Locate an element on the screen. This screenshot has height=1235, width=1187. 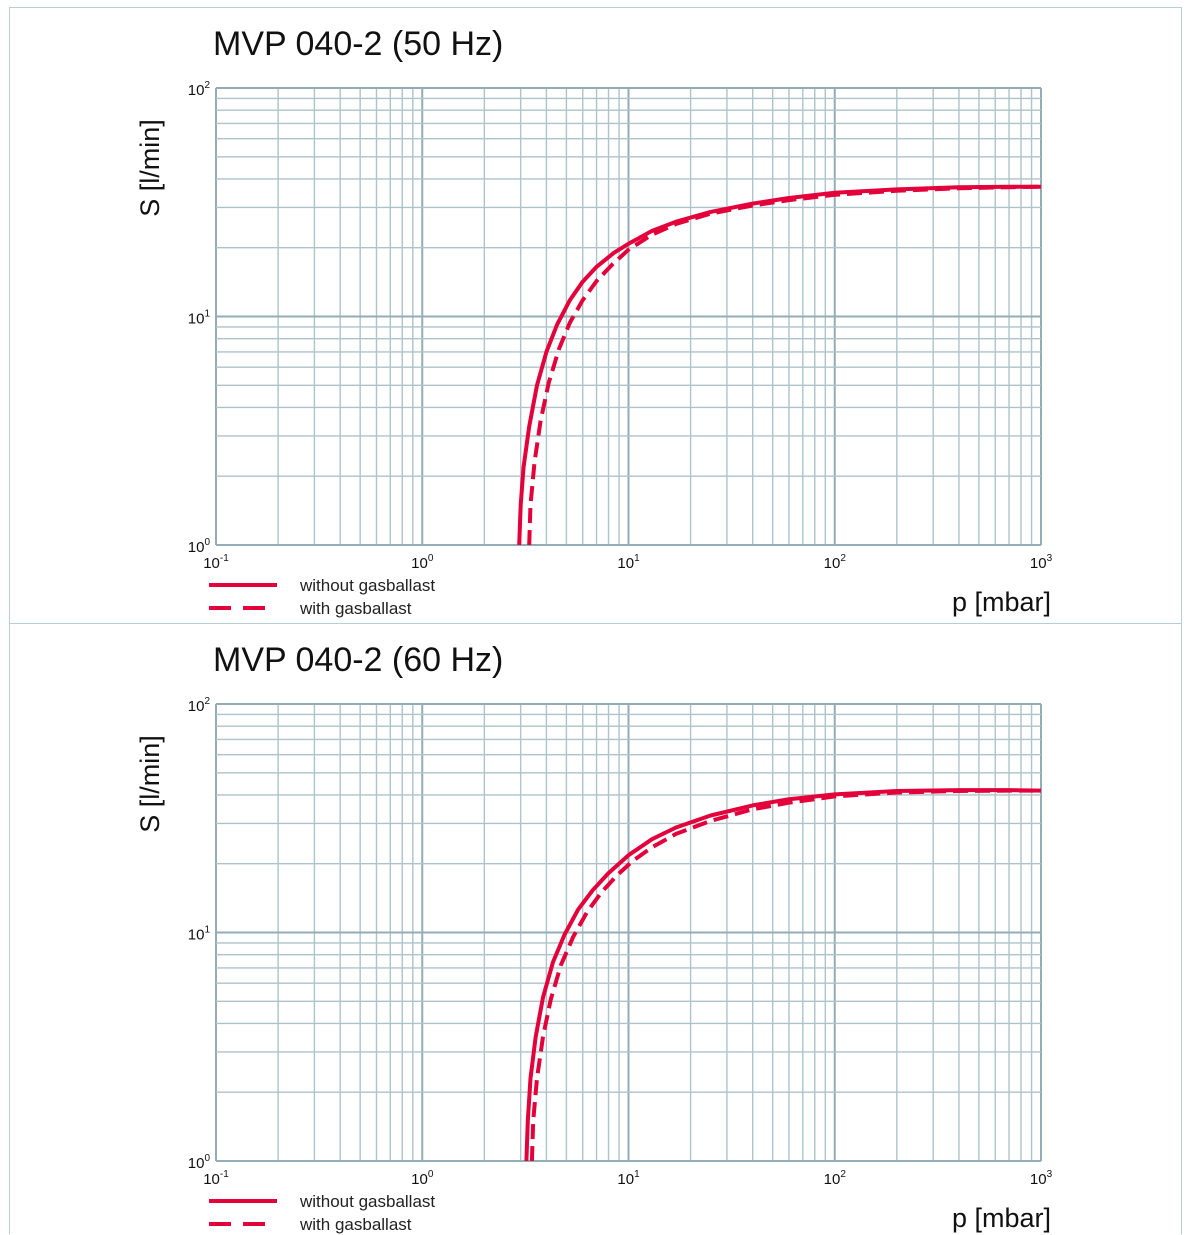
chart-title: MVP 040-2 (60 Hz) is located at coordinates (358, 660).